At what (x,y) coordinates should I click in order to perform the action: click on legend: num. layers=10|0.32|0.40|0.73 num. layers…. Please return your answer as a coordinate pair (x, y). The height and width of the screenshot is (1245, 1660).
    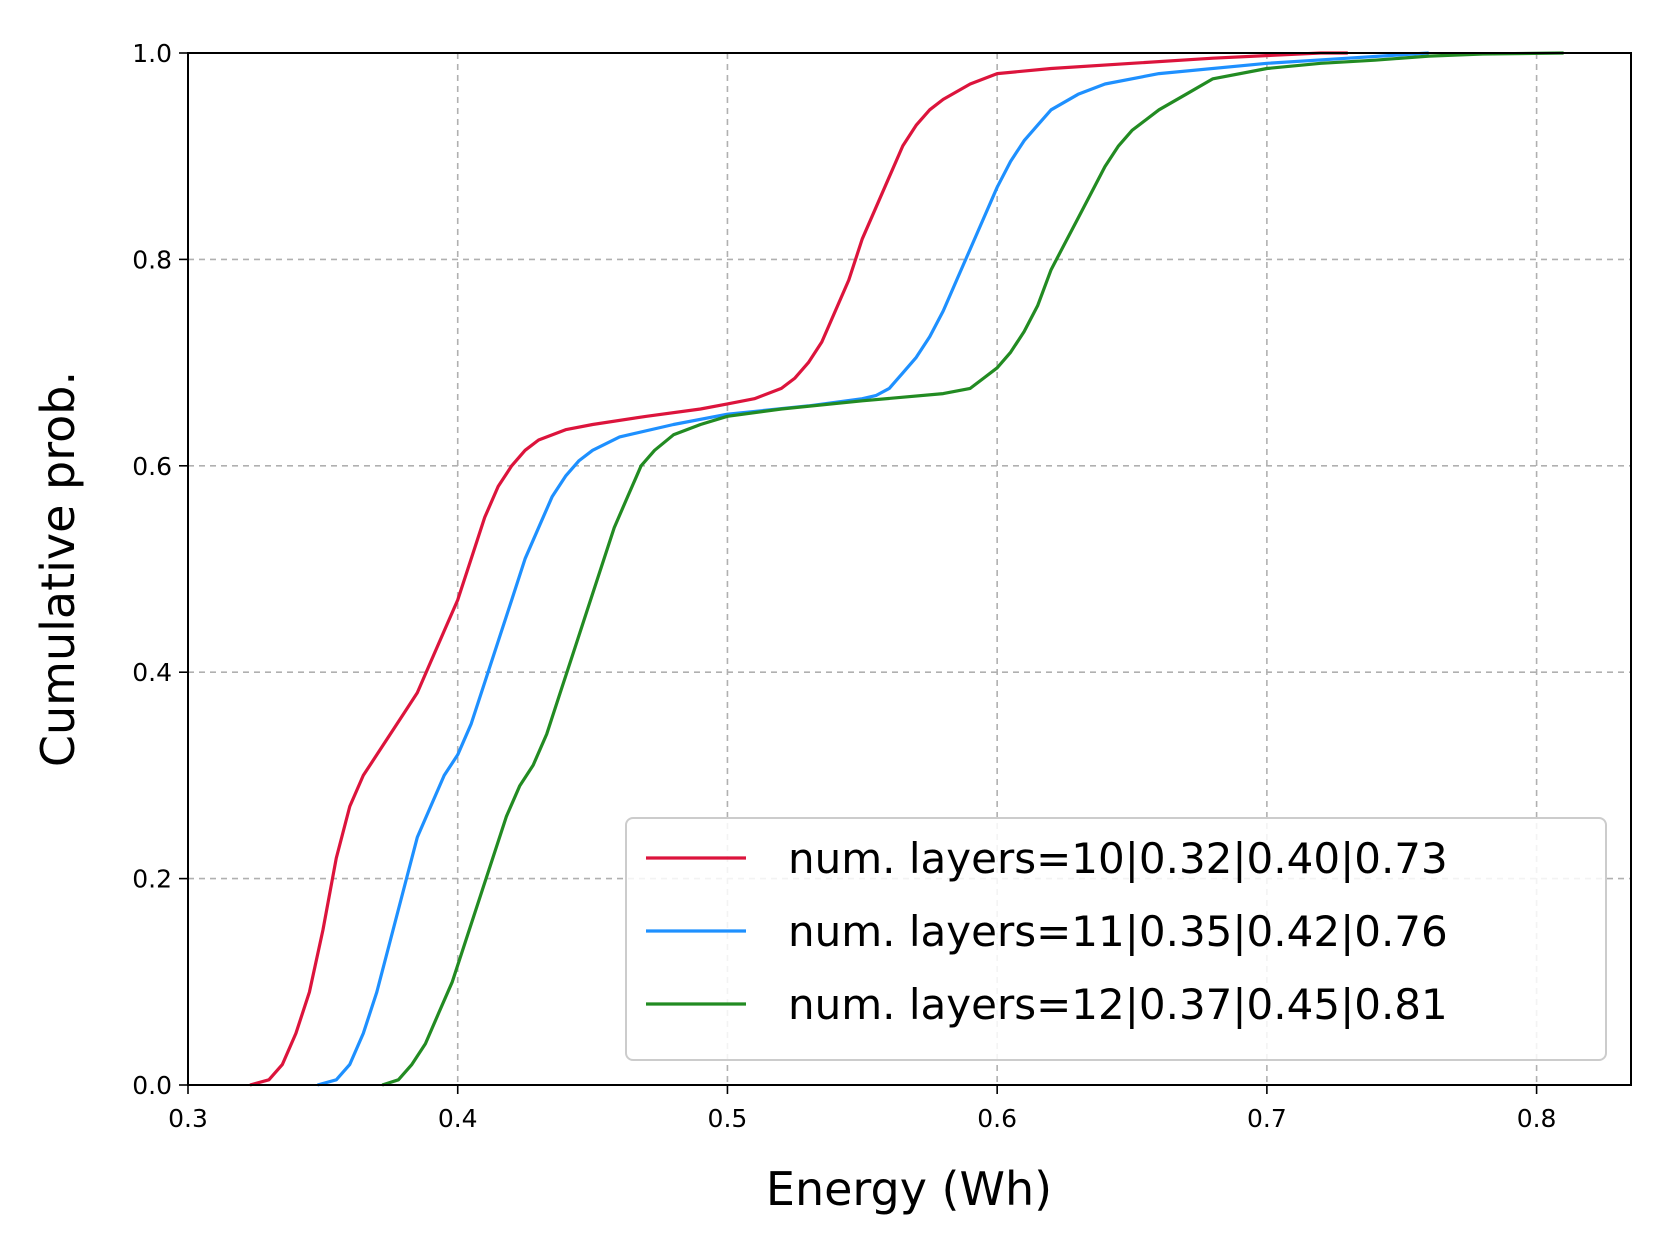
    Looking at the image, I should click on (1116, 939).